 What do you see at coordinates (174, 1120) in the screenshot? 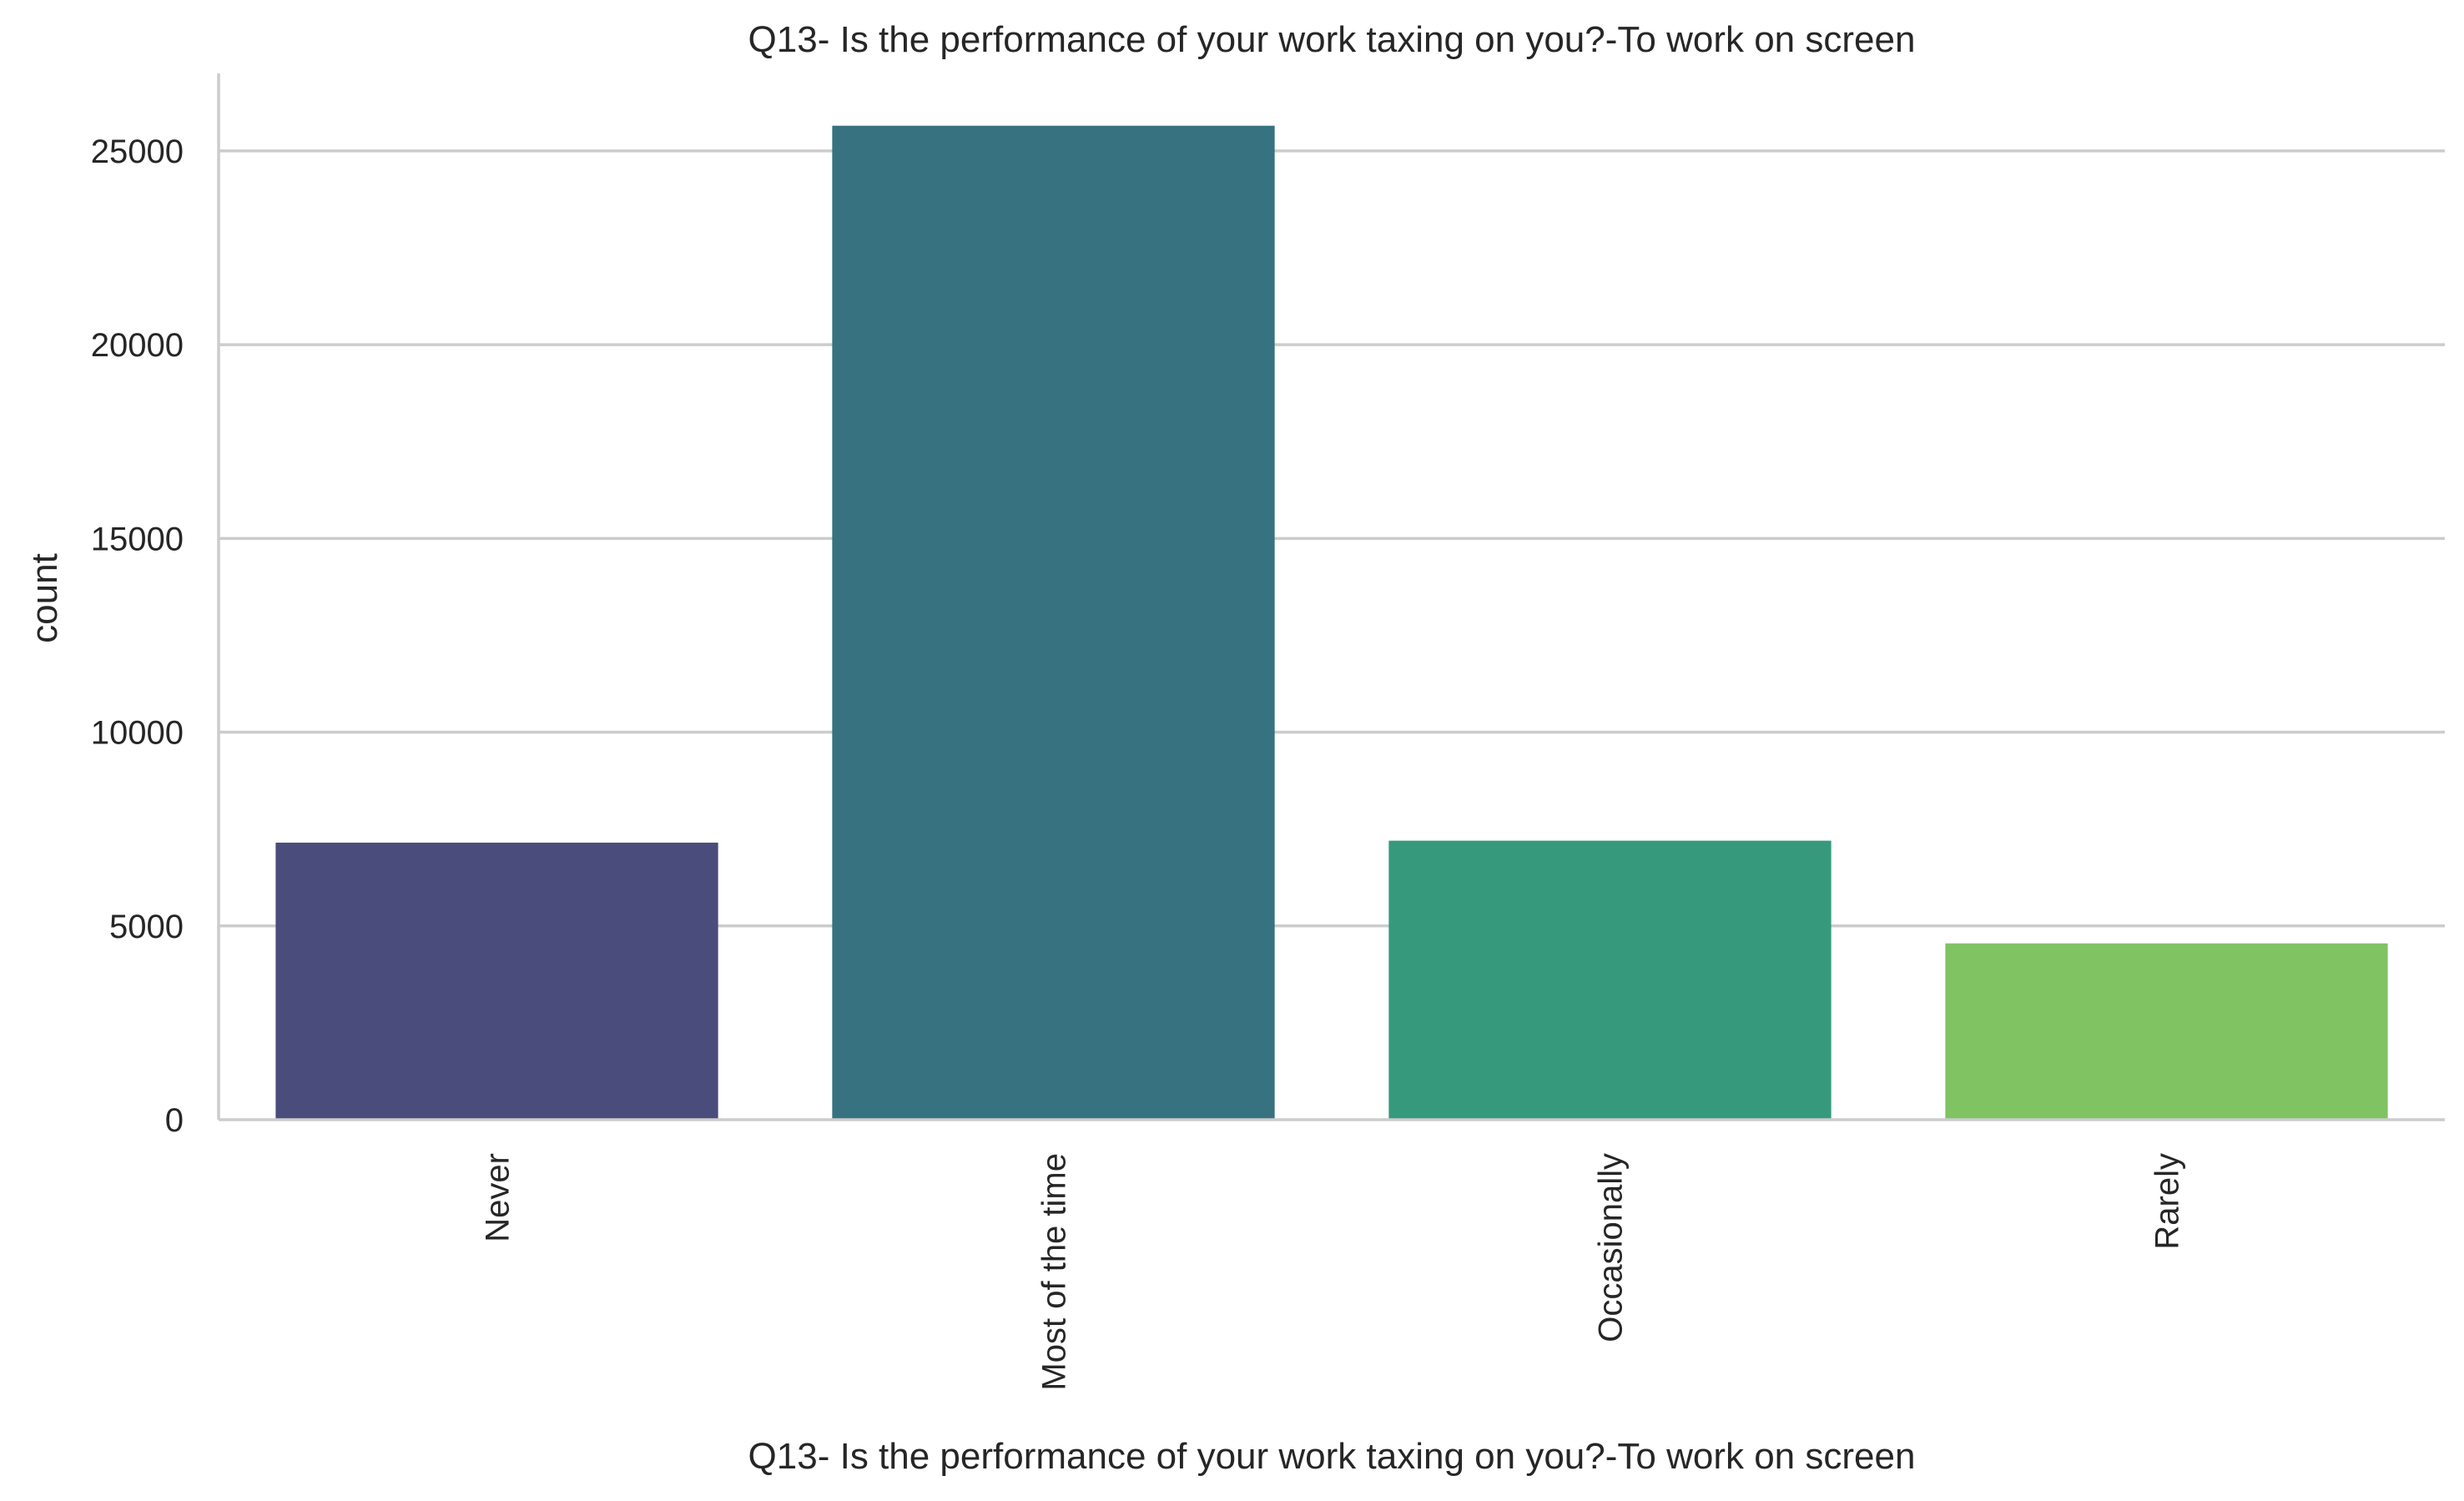
I see `y-tick-label: 0` at bounding box center [174, 1120].